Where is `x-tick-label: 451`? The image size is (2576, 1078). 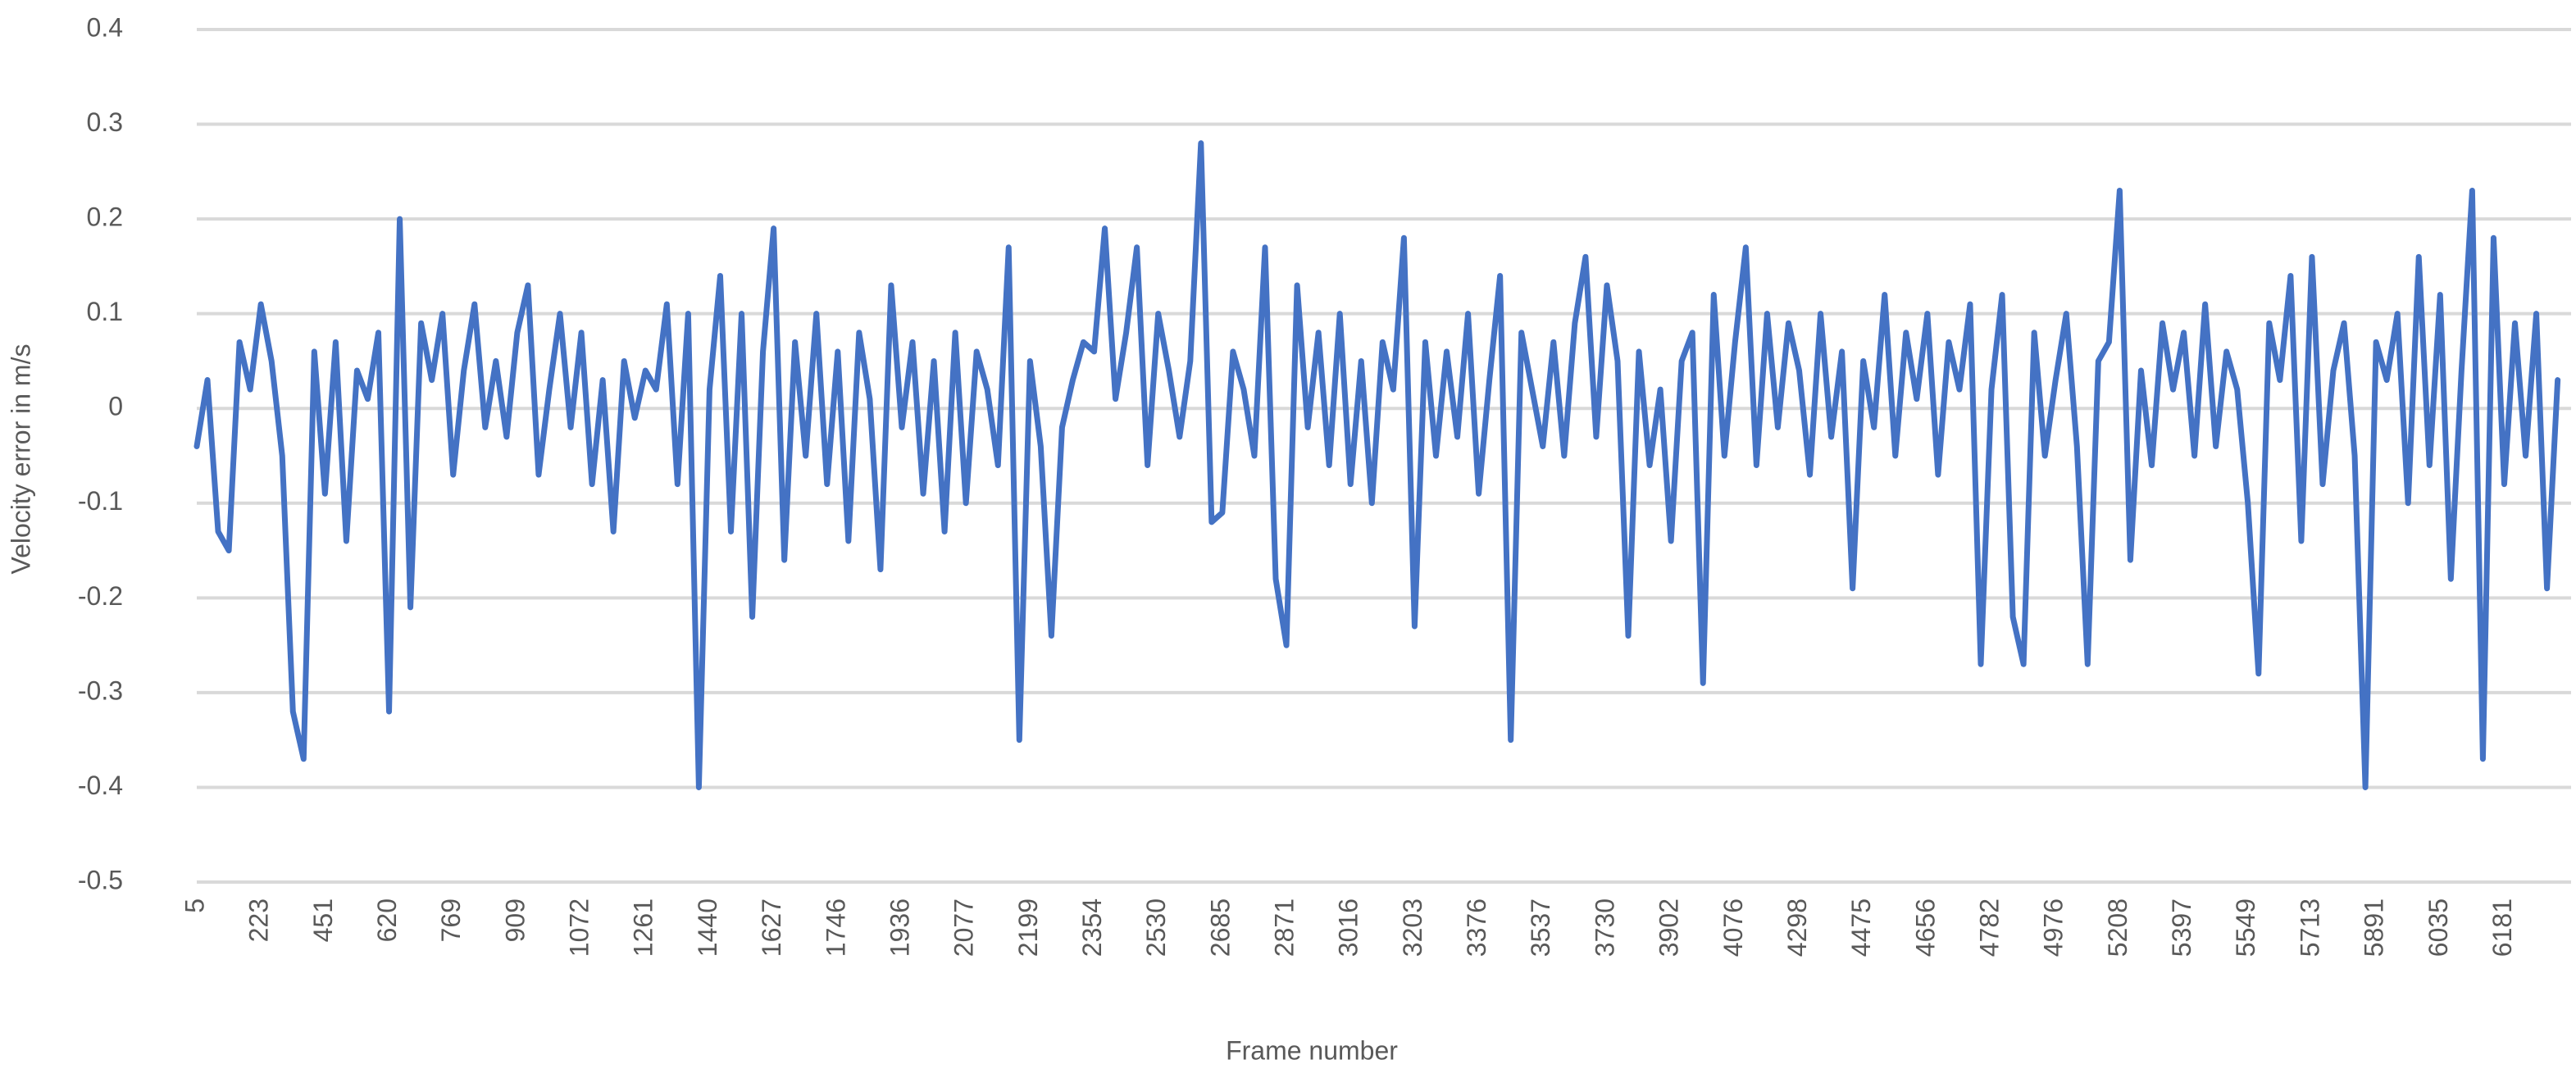 x-tick-label: 451 is located at coordinates (323, 920).